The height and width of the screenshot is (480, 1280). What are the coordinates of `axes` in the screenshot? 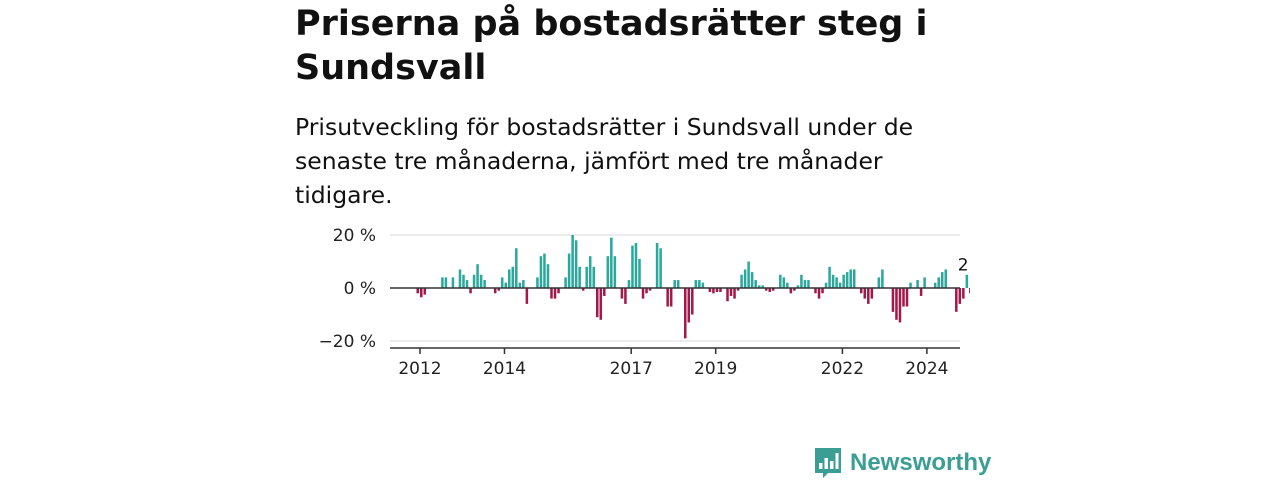 It's located at (675, 320).